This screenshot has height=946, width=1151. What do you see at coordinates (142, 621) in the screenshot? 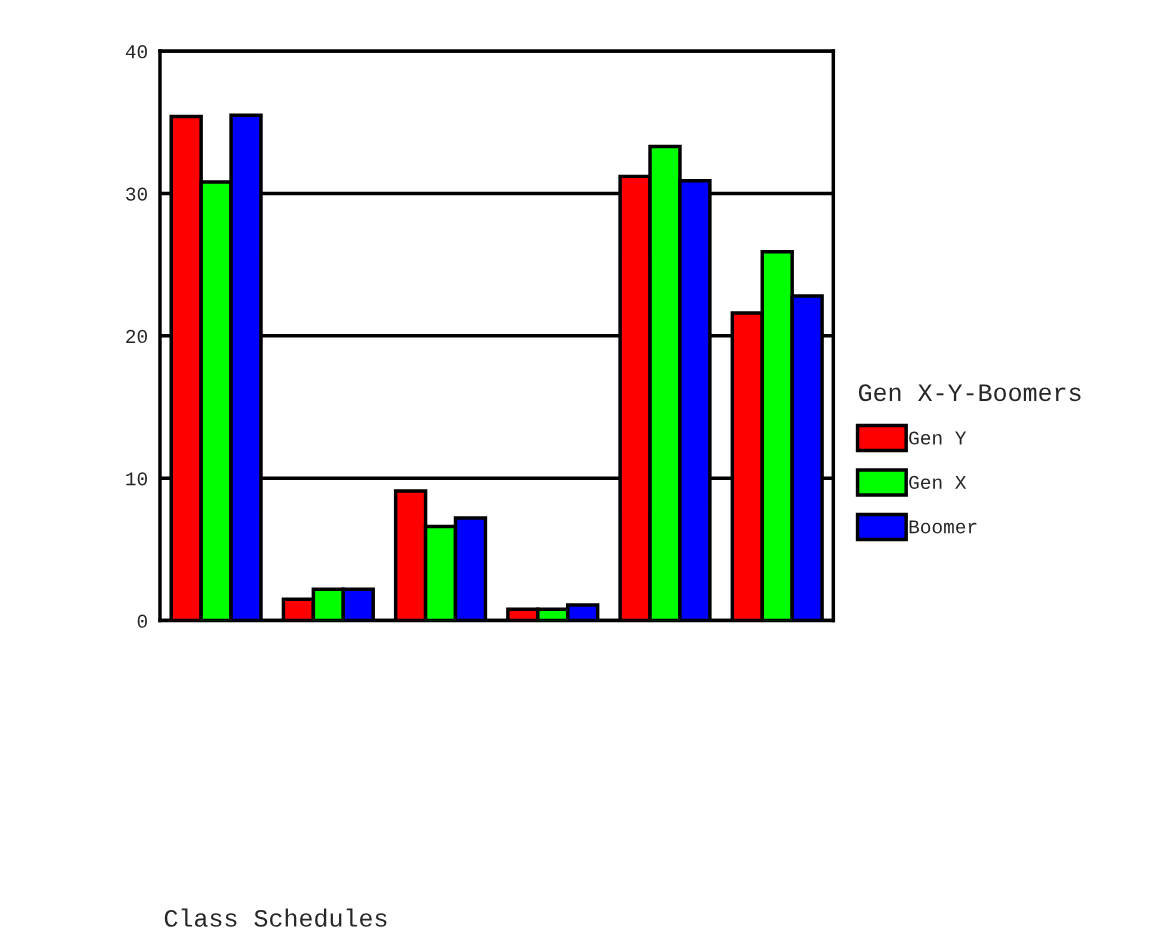
I see `y-tick-label: 0` at bounding box center [142, 621].